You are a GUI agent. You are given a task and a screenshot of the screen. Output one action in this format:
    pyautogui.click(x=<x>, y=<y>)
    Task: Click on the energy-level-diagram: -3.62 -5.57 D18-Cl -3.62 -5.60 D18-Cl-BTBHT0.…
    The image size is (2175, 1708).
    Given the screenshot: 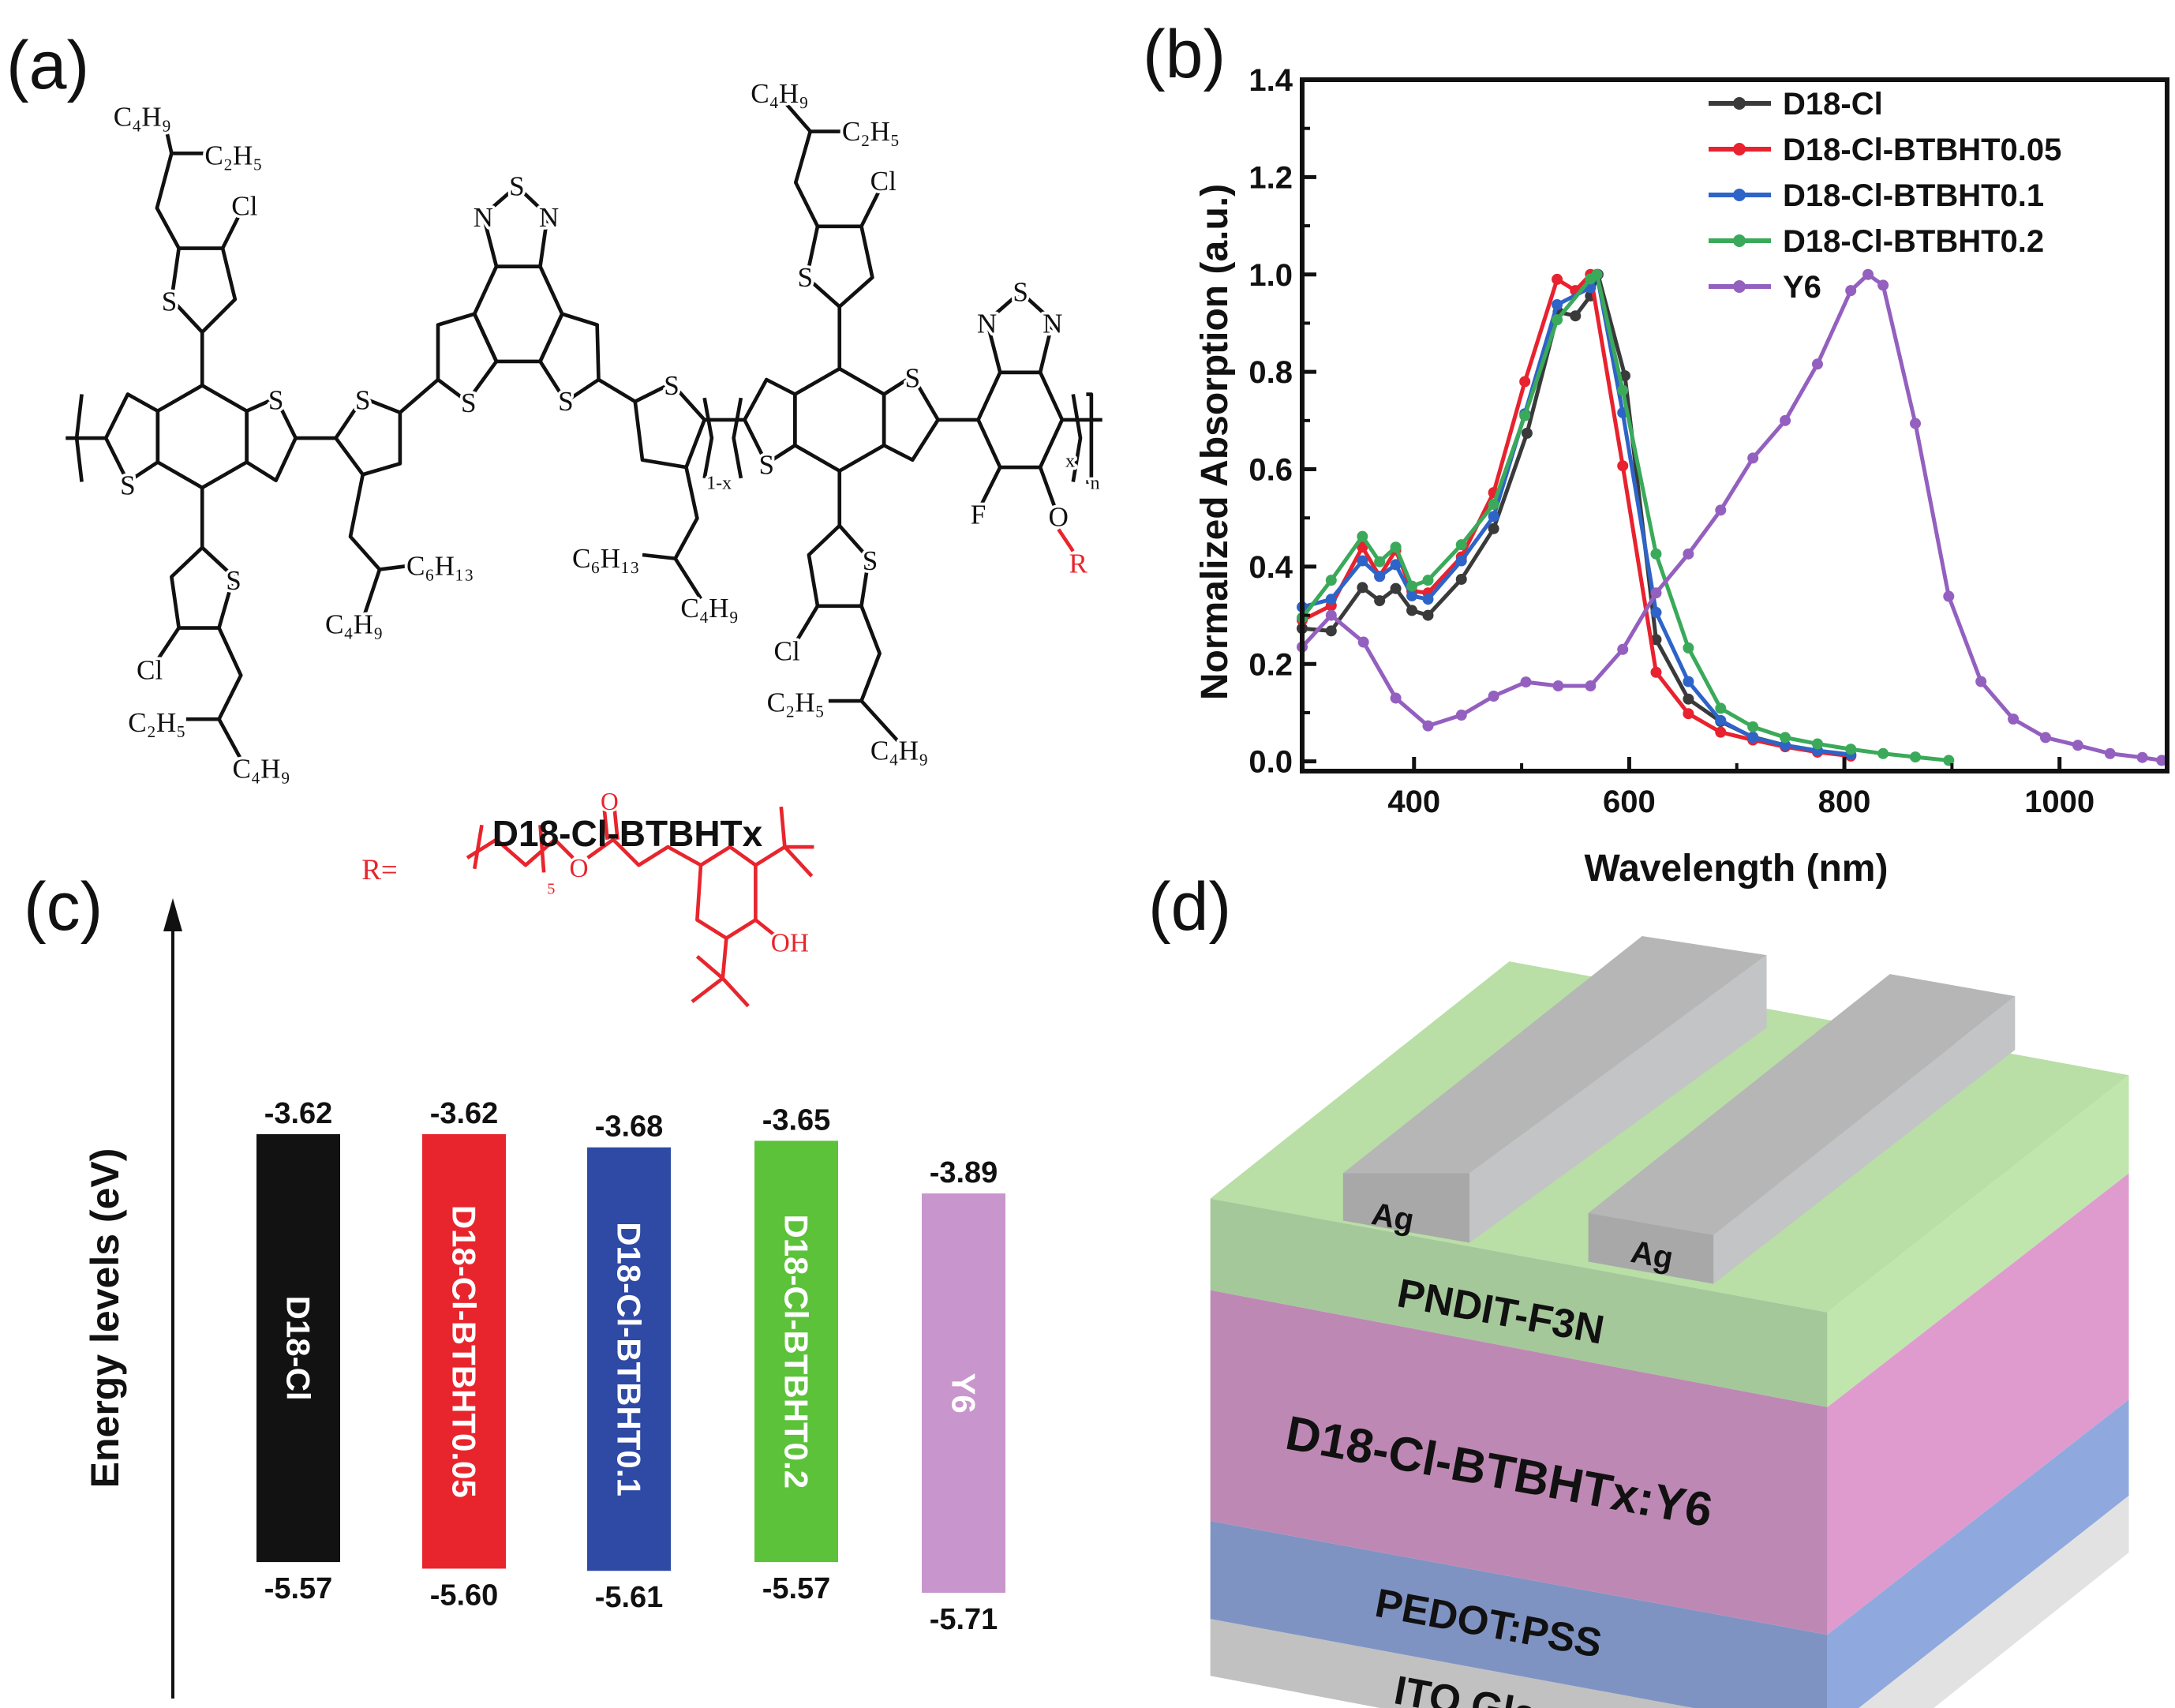 What is the action you would take?
    pyautogui.click(x=630, y=1366)
    